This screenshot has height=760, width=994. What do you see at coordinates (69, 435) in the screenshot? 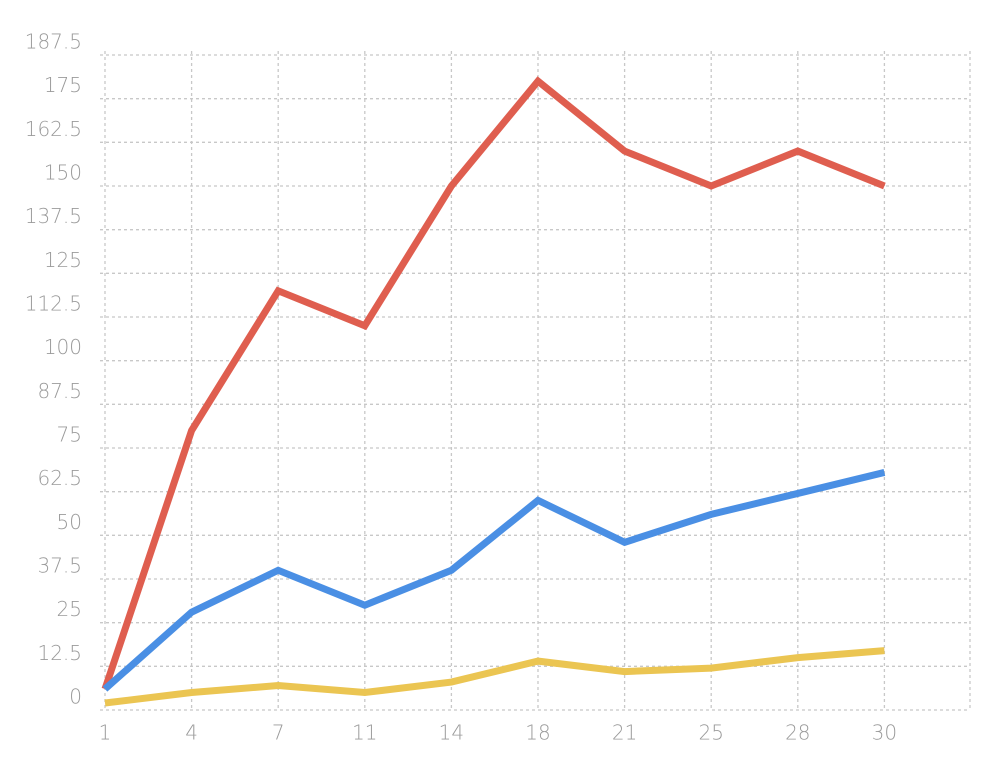
I see `y-tick-label: 75` at bounding box center [69, 435].